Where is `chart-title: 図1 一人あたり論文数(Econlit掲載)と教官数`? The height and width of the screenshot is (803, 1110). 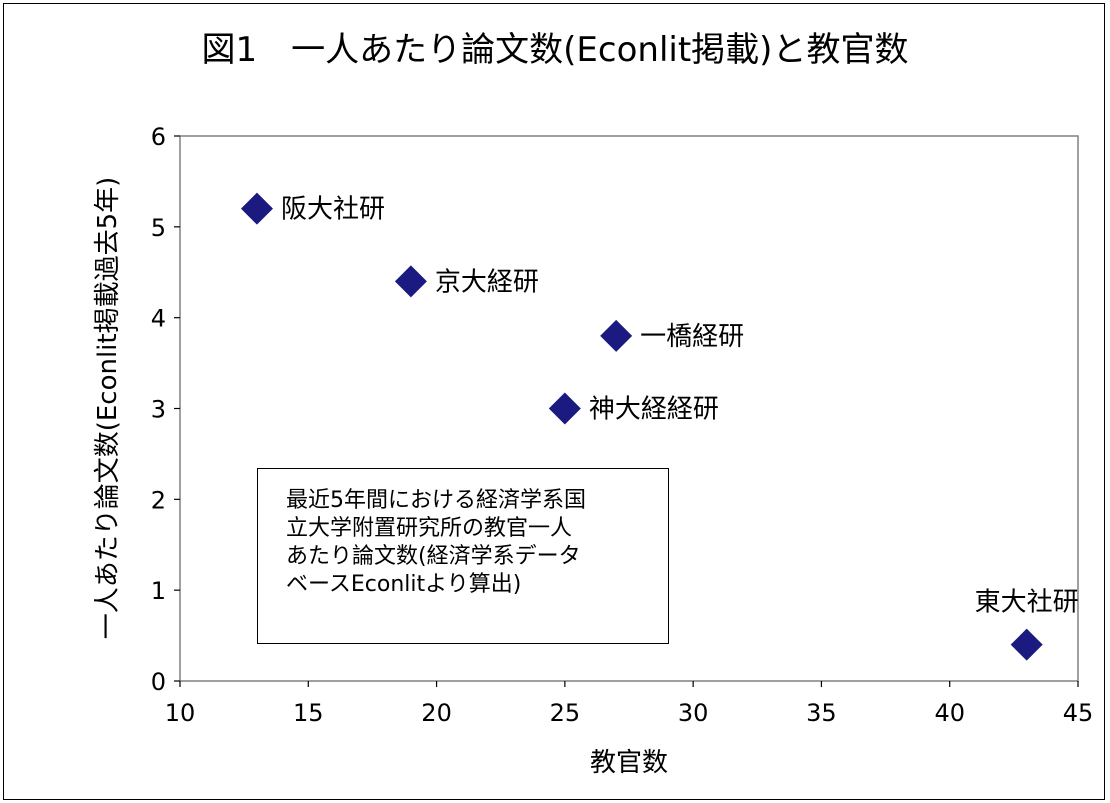
chart-title: 図1 一人あたり論文数(Econlit掲載)と教官数 is located at coordinates (555, 50).